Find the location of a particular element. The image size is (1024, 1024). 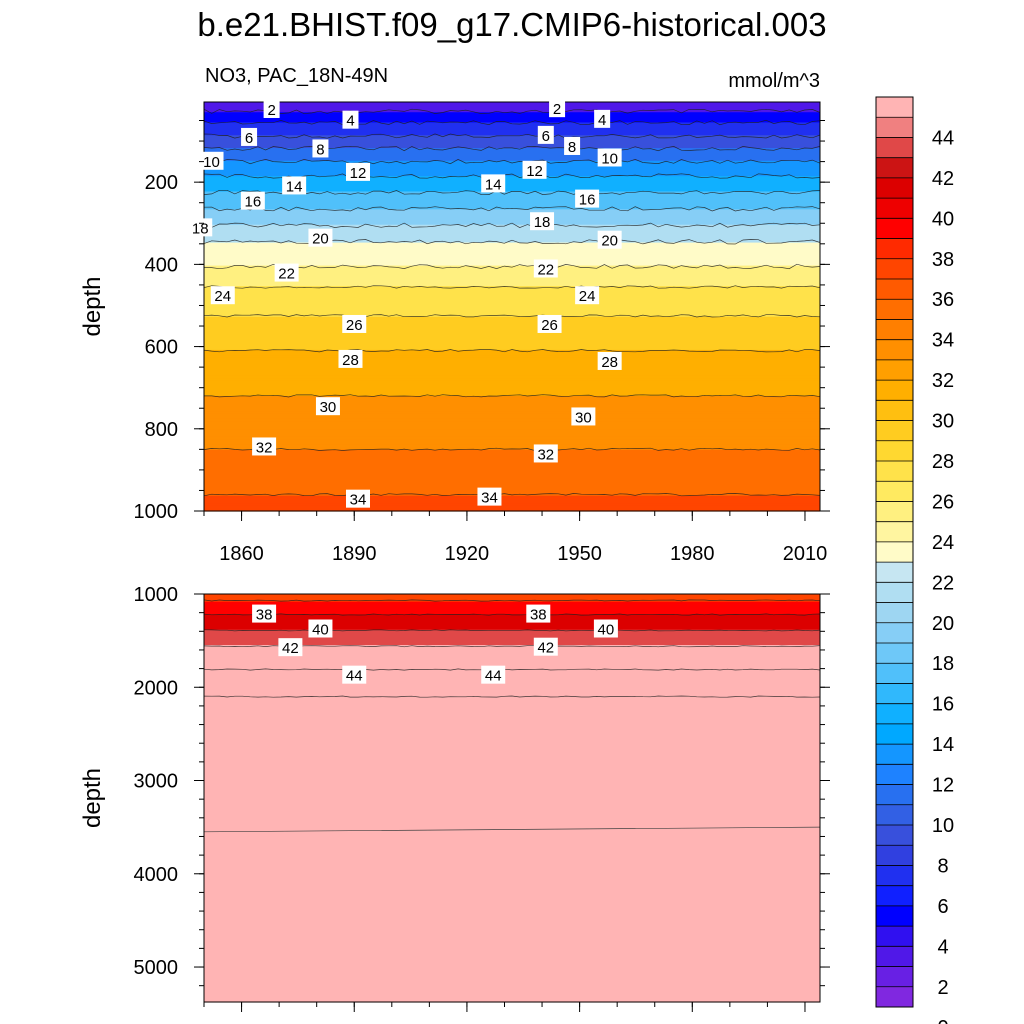

colorbar-label: 44 is located at coordinates (943, 138).